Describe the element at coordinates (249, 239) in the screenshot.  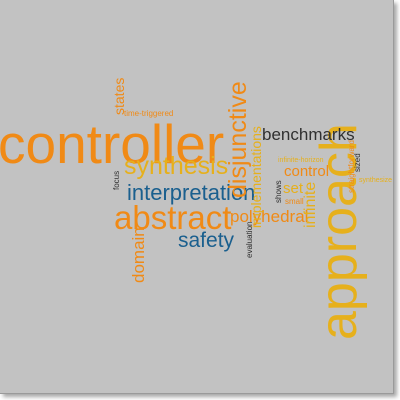
I see `word-evaluation: evaluation` at that location.